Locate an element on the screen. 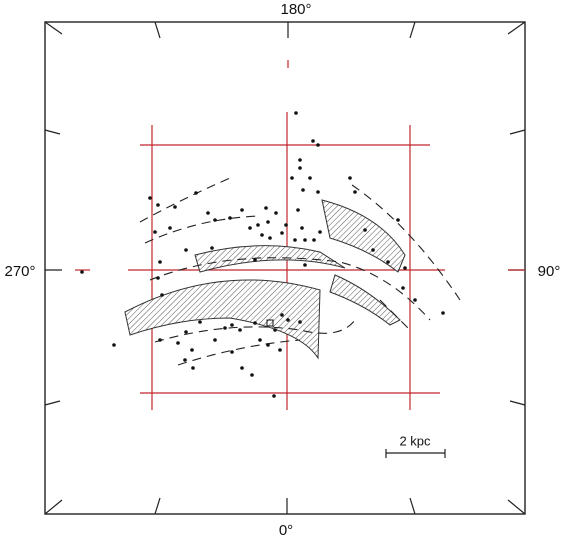 This screenshot has height=545, width=570. label-bottom: 0° is located at coordinates (286, 530).